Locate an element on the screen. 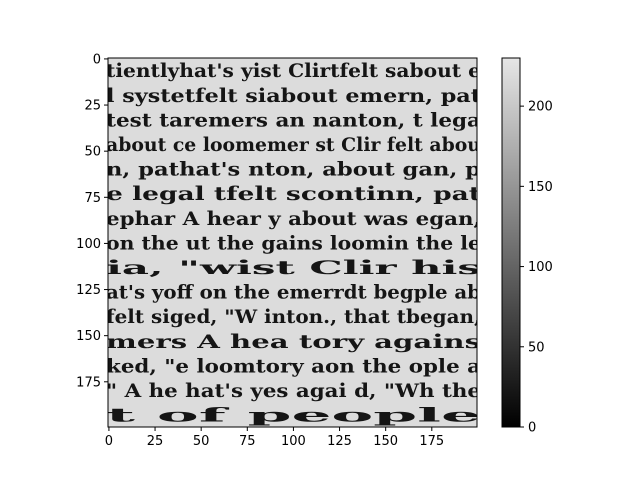 The width and height of the screenshot is (640, 480). collage-text-line: ia, "wist Clir his is located at coordinates (293, 268).